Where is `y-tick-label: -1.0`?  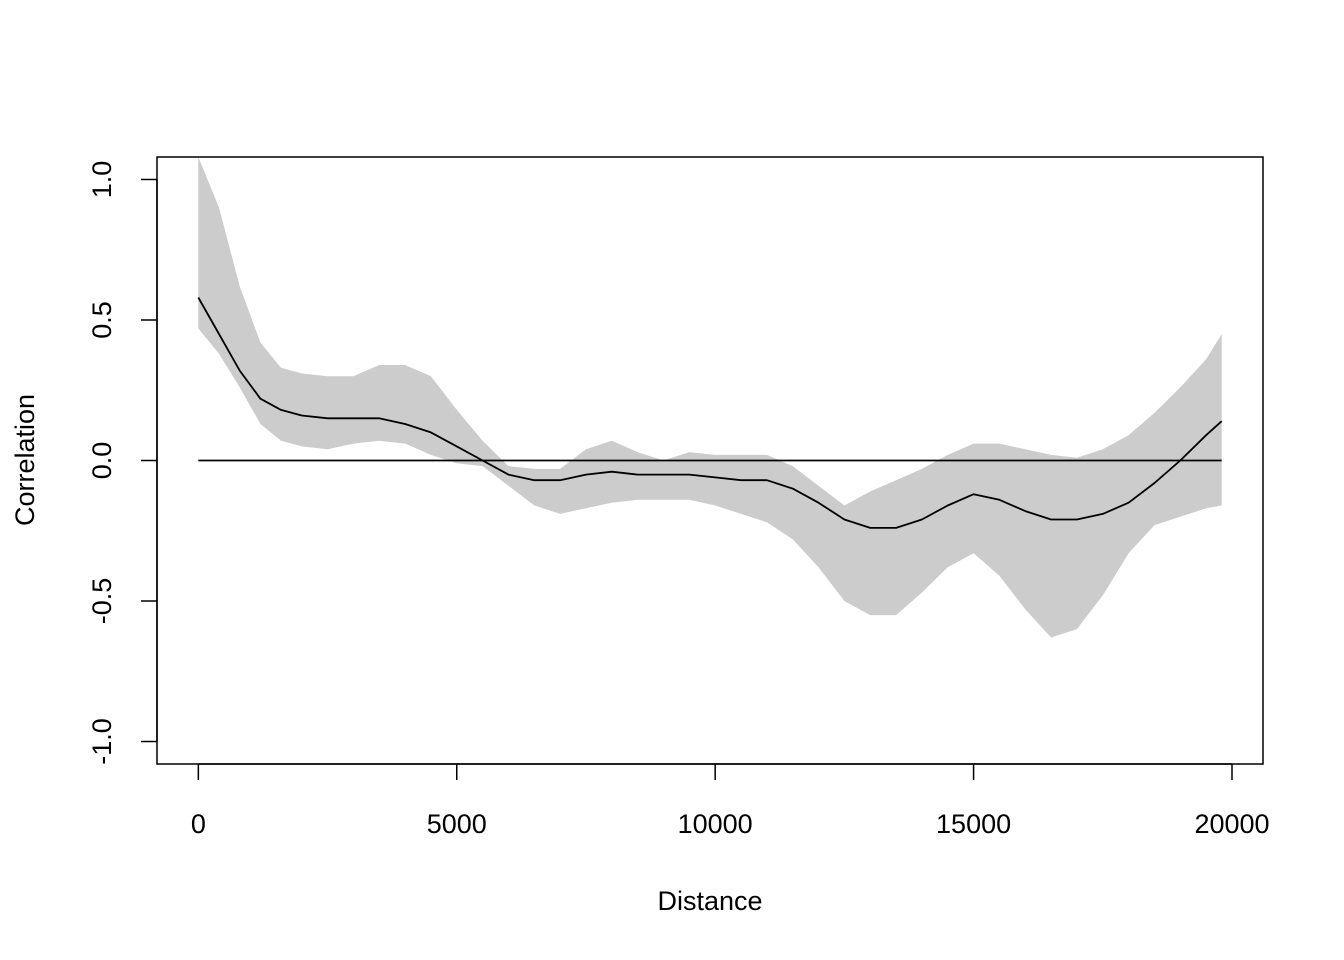 y-tick-label: -1.0 is located at coordinates (102, 741).